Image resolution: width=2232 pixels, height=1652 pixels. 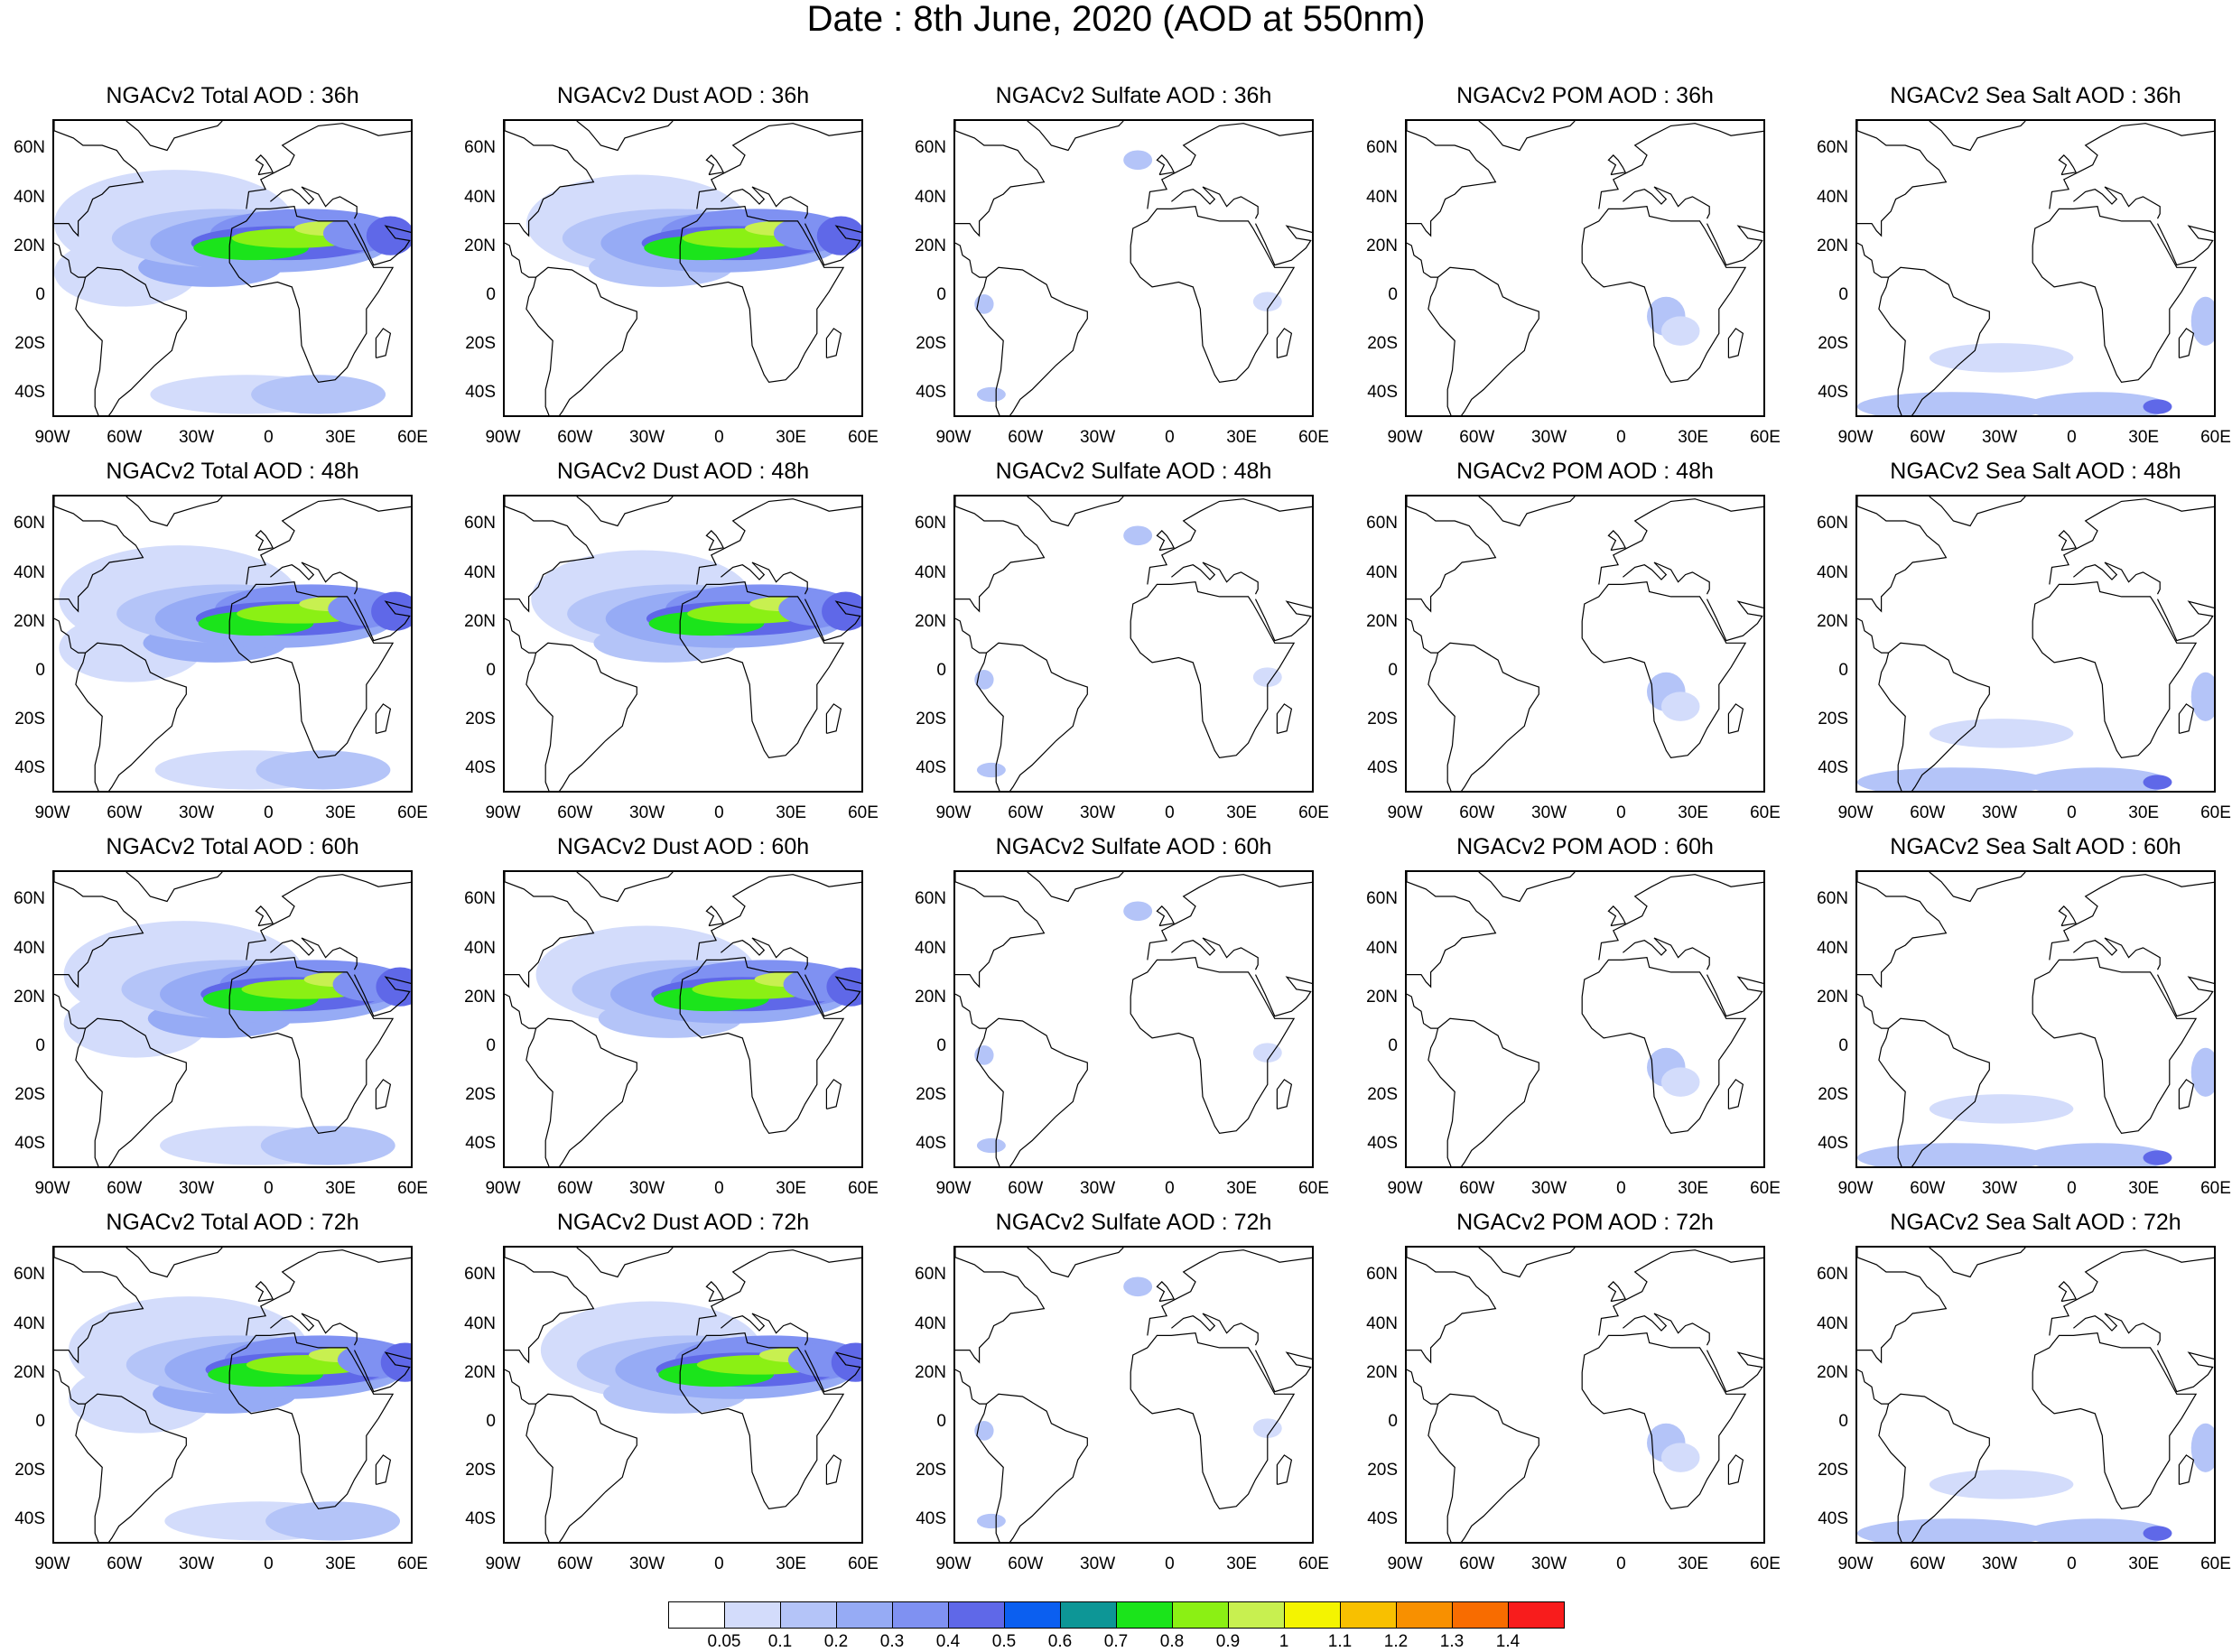 What do you see at coordinates (1116, 19) in the screenshot?
I see `figure-title: Date : 8th June, 2020 (AOD at 550nm)` at bounding box center [1116, 19].